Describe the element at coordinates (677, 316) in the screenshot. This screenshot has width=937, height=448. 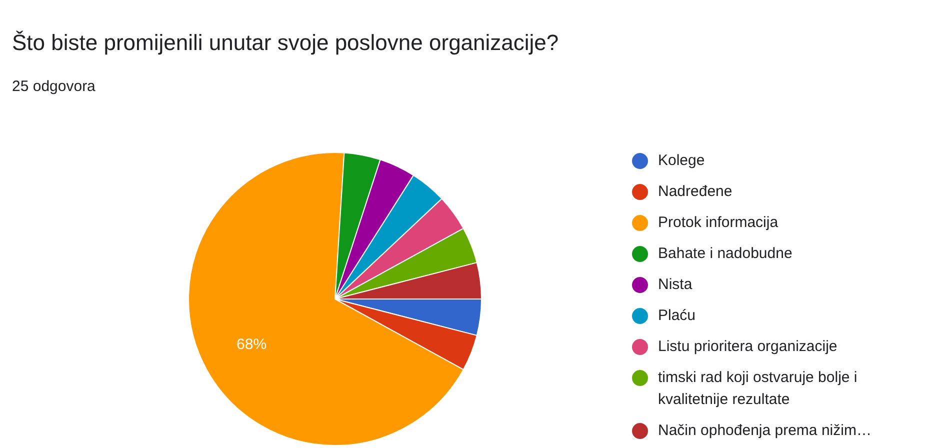
I see `legend-label: Plaću` at that location.